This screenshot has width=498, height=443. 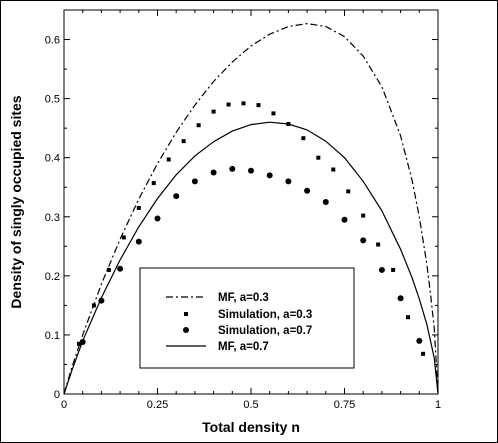 What do you see at coordinates (52, 159) in the screenshot?
I see `y-tick-label: 0.4` at bounding box center [52, 159].